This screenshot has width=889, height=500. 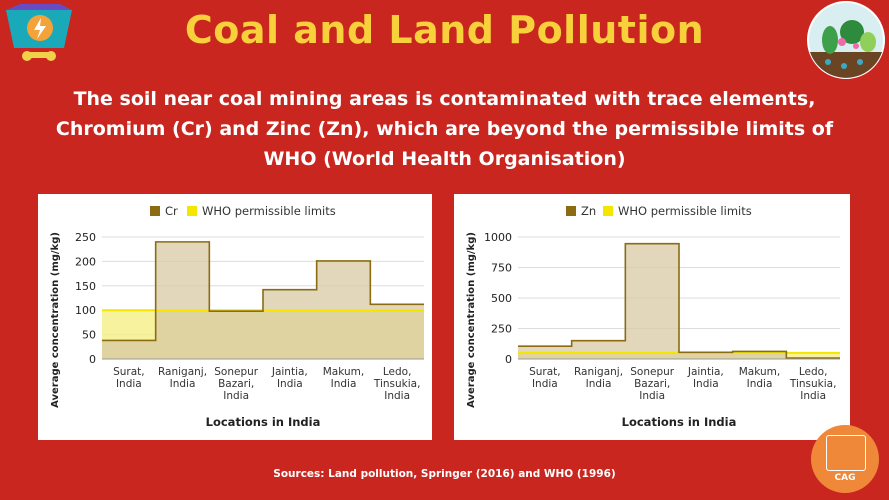 I want to click on zn-category-label: Sonepur, so click(x=652, y=372).